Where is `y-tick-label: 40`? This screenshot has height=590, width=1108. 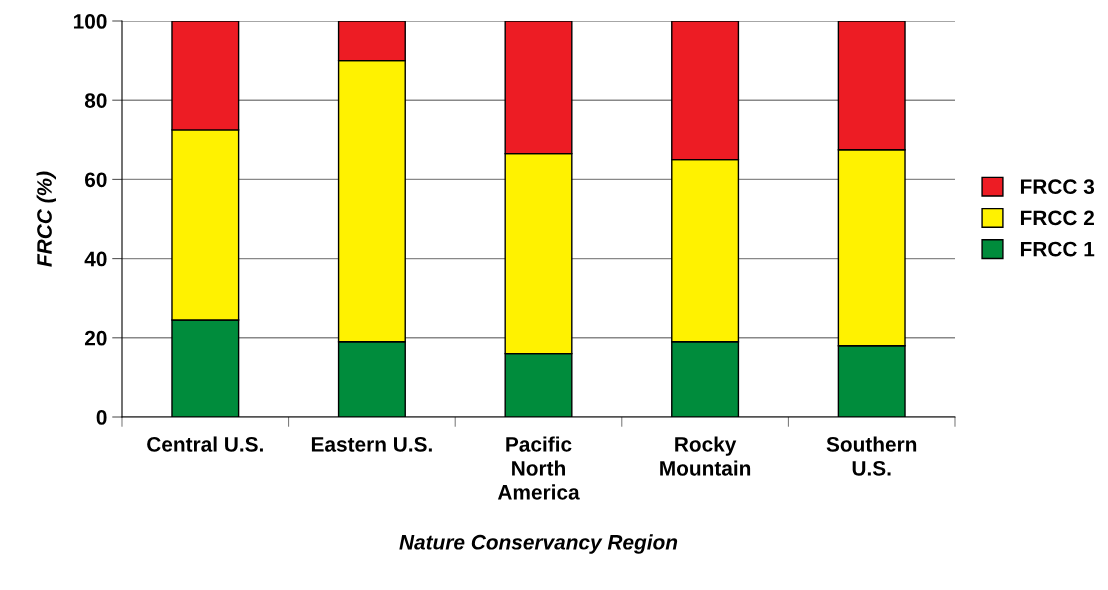 y-tick-label: 40 is located at coordinates (95, 259).